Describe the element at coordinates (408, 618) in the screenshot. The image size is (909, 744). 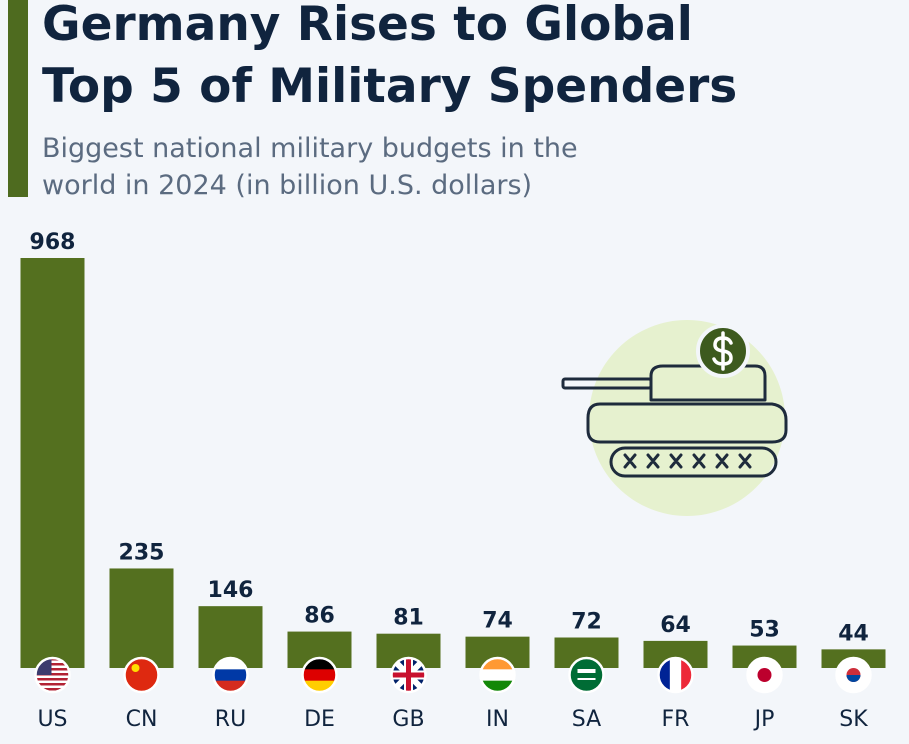
I see `value-label: 81` at that location.